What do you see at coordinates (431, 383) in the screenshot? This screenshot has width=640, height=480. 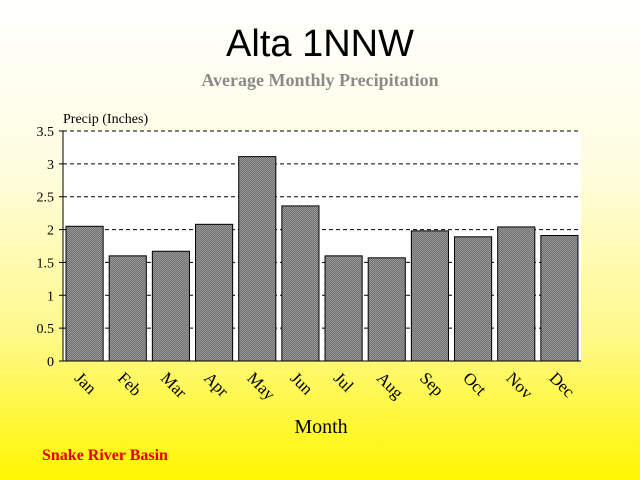 I see `x-tick-label: Sep` at bounding box center [431, 383].